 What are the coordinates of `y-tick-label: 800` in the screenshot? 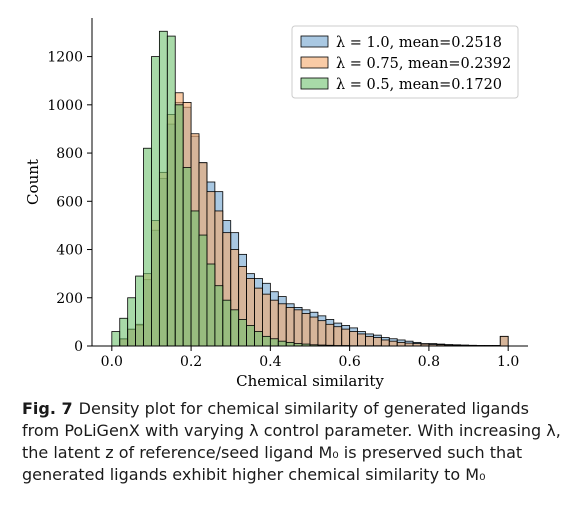 It's located at (69, 154).